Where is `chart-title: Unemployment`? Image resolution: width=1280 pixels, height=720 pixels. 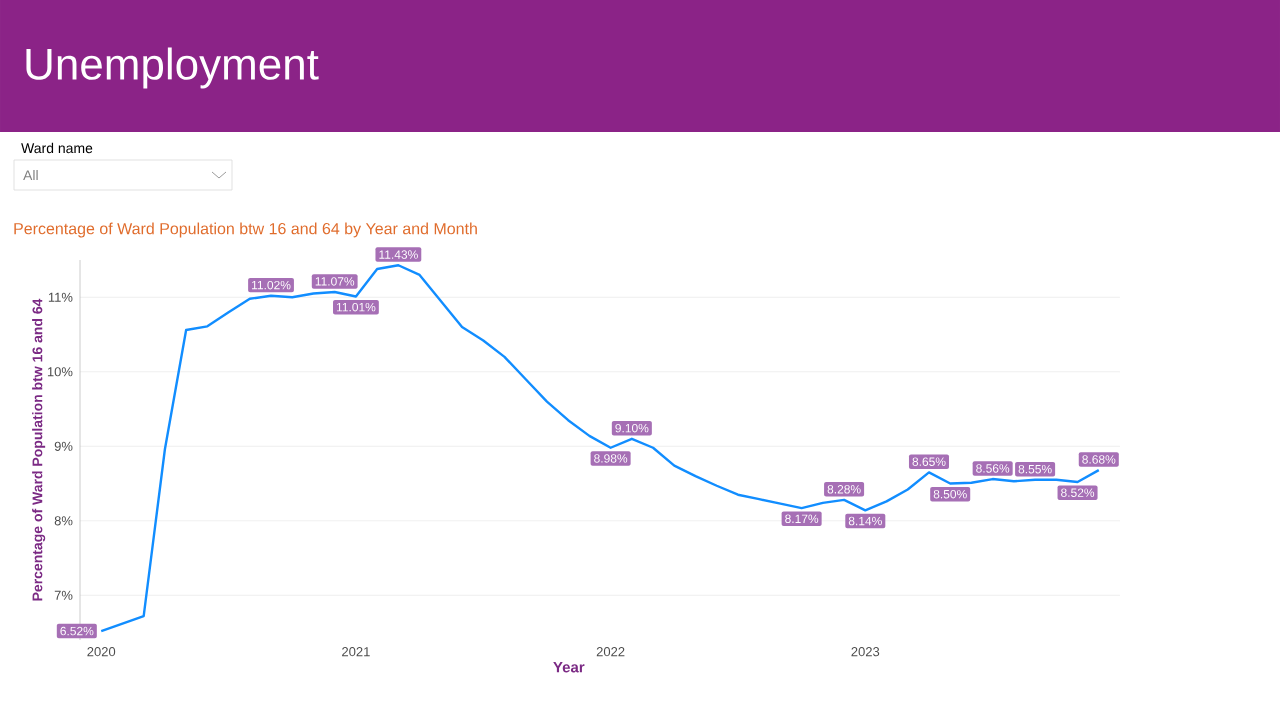
chart-title: Unemployment is located at coordinates (172, 68).